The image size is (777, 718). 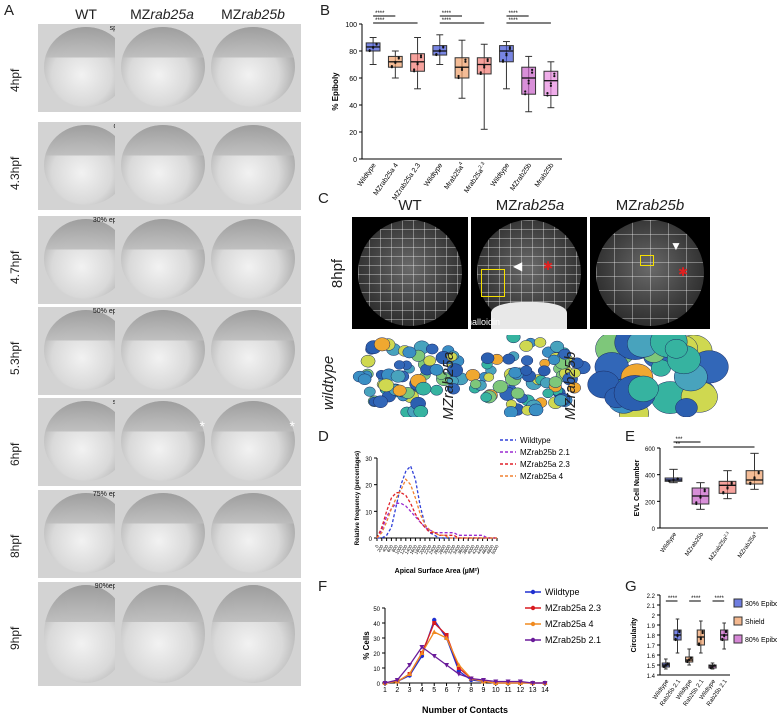 What do you see at coordinates (358, 498) in the screenshot?
I see `y-axis-label: Relative frequency (percentages)` at bounding box center [358, 498].